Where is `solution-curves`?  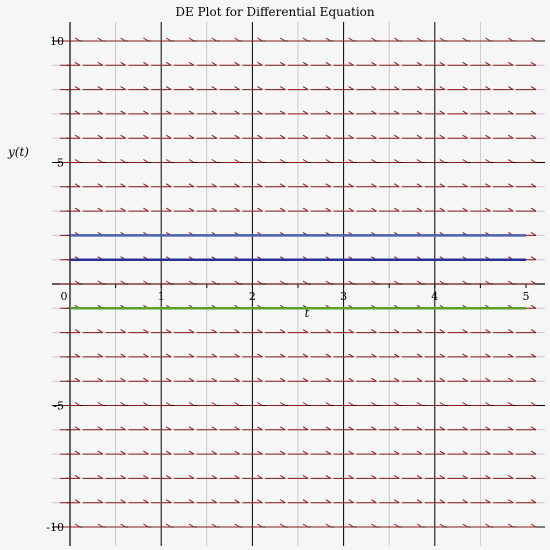 solution-curves is located at coordinates (298, 272).